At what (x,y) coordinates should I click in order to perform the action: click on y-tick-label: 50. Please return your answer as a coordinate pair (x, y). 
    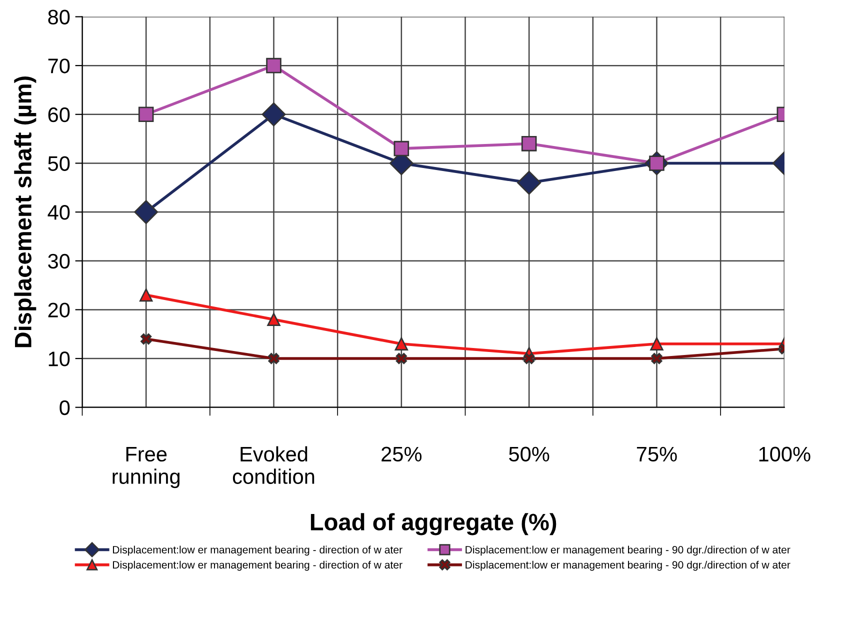
    Looking at the image, I should click on (59, 163).